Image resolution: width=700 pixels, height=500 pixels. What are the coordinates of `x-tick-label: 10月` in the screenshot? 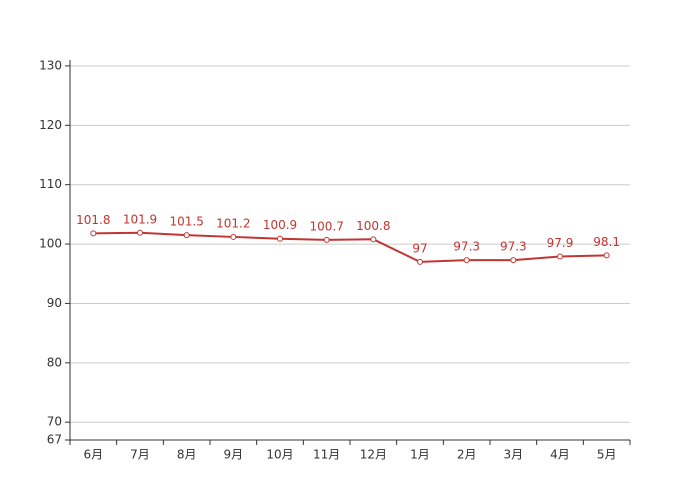 It's located at (279, 455).